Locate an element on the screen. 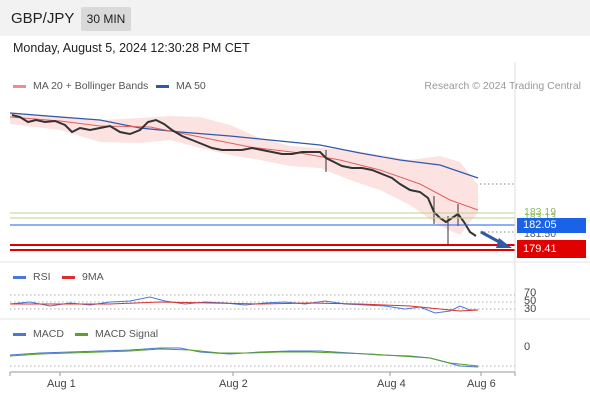 This screenshot has width=590, height=400. rsi-signal-label: 9MA is located at coordinates (93, 277).